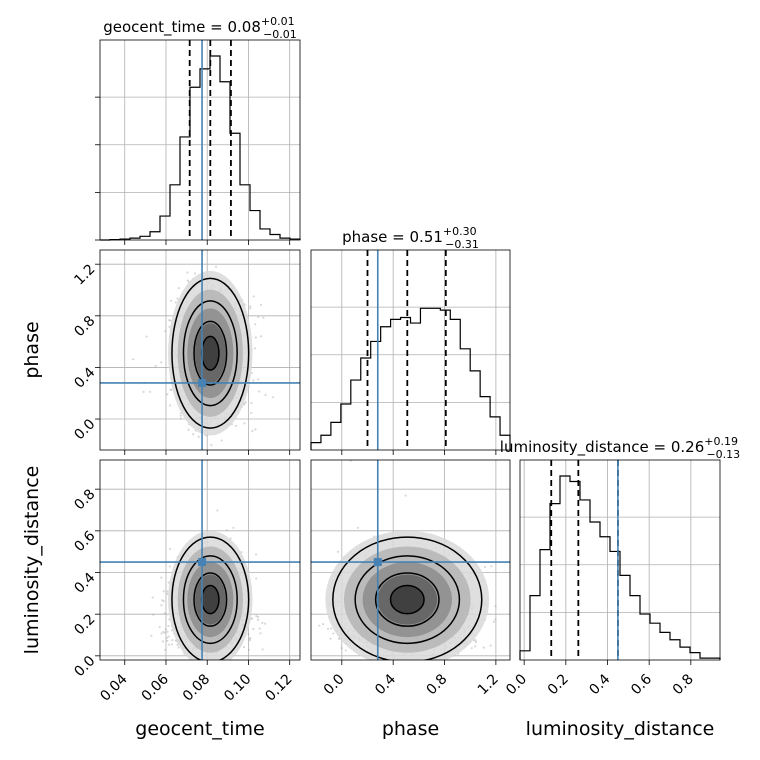 The width and height of the screenshot is (760, 760). I want to click on title-text: geocent_time = 0.08+0.01 −0.01, so click(200, 28).